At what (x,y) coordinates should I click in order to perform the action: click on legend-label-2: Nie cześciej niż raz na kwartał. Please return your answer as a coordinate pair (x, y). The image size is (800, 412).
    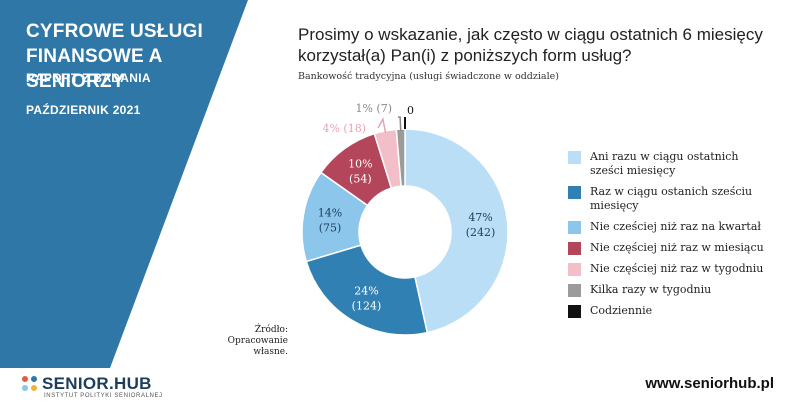
    Looking at the image, I should click on (675, 227).